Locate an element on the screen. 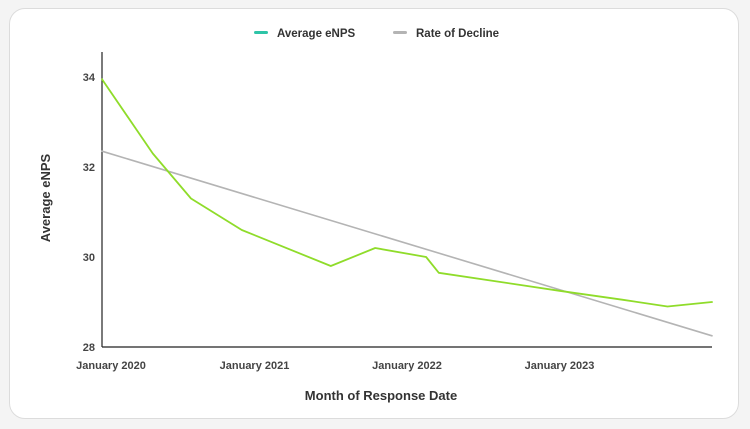 The height and width of the screenshot is (429, 750). y-tick-label: 30 is located at coordinates (89, 258).